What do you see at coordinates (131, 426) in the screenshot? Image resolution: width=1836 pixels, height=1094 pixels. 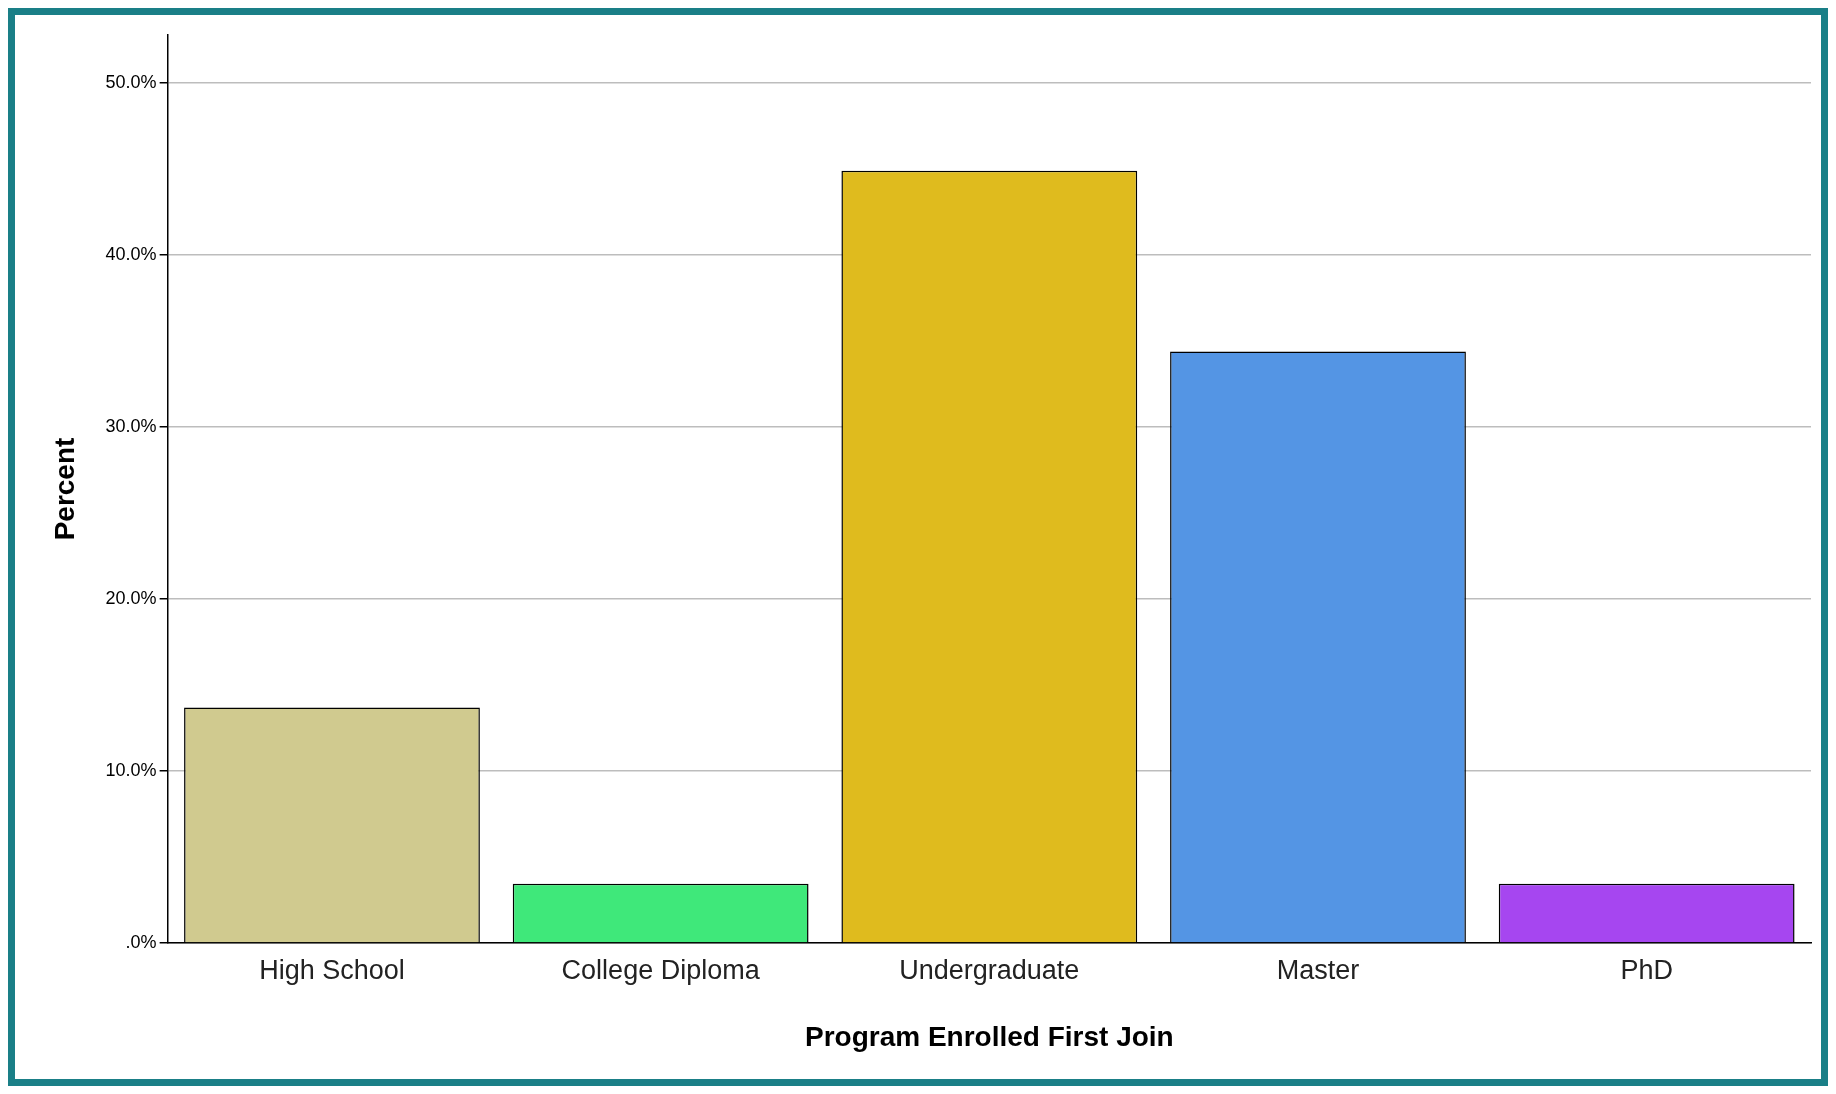 I see `y-tick-label: 30.0%` at bounding box center [131, 426].